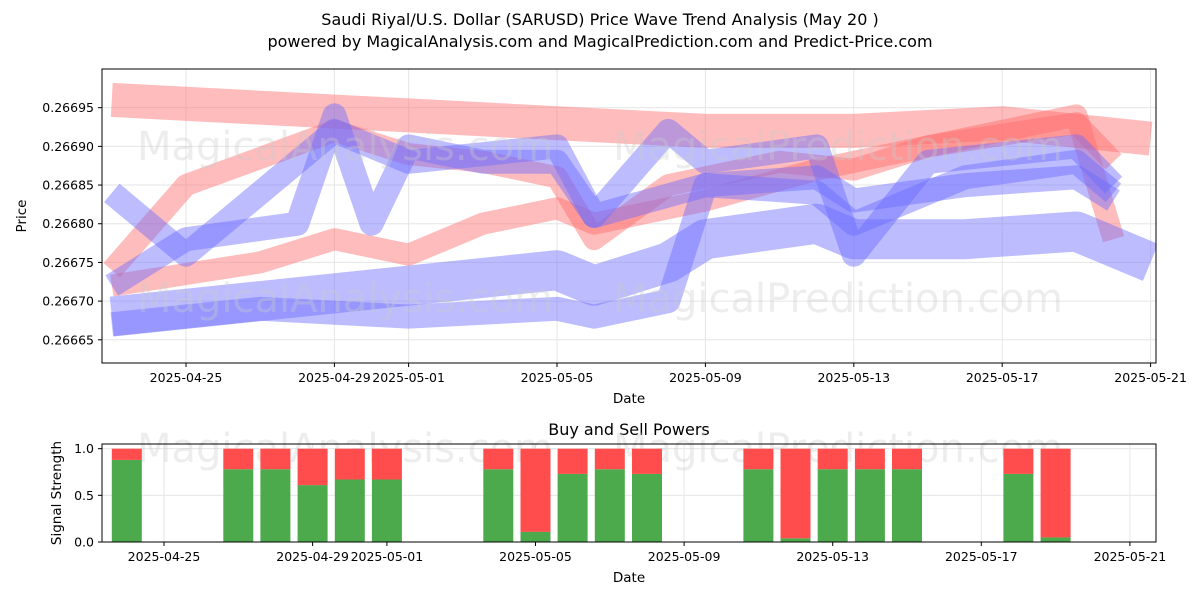  I want to click on price-y-axis-label: Price, so click(22, 216).